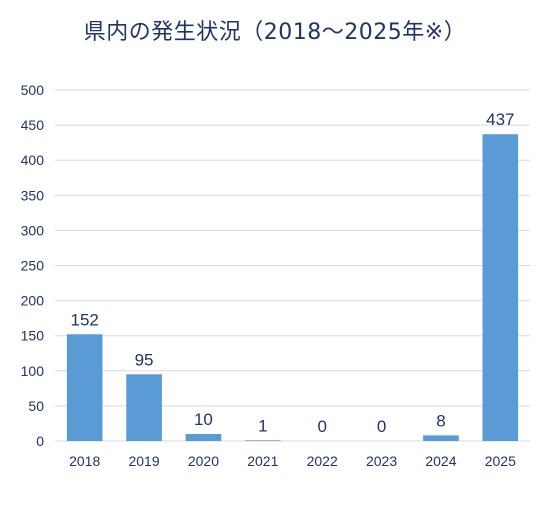 The width and height of the screenshot is (550, 530). I want to click on bar-2019, so click(144, 407).